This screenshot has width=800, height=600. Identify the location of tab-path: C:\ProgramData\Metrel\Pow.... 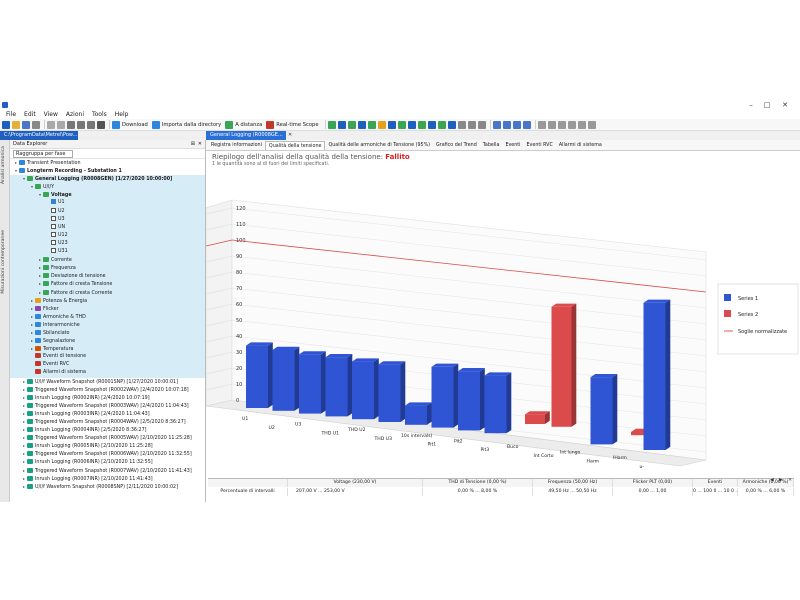
(39, 135).